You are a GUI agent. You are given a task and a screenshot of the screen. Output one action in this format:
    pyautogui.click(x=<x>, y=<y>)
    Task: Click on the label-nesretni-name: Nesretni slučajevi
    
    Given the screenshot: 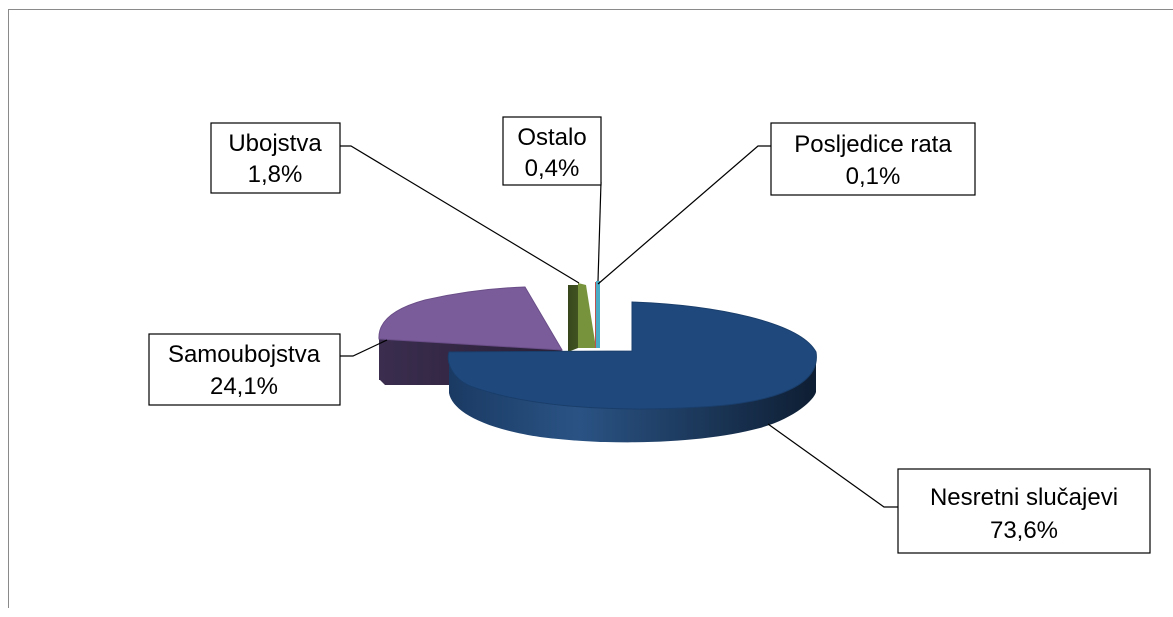 What is the action you would take?
    pyautogui.click(x=1024, y=497)
    